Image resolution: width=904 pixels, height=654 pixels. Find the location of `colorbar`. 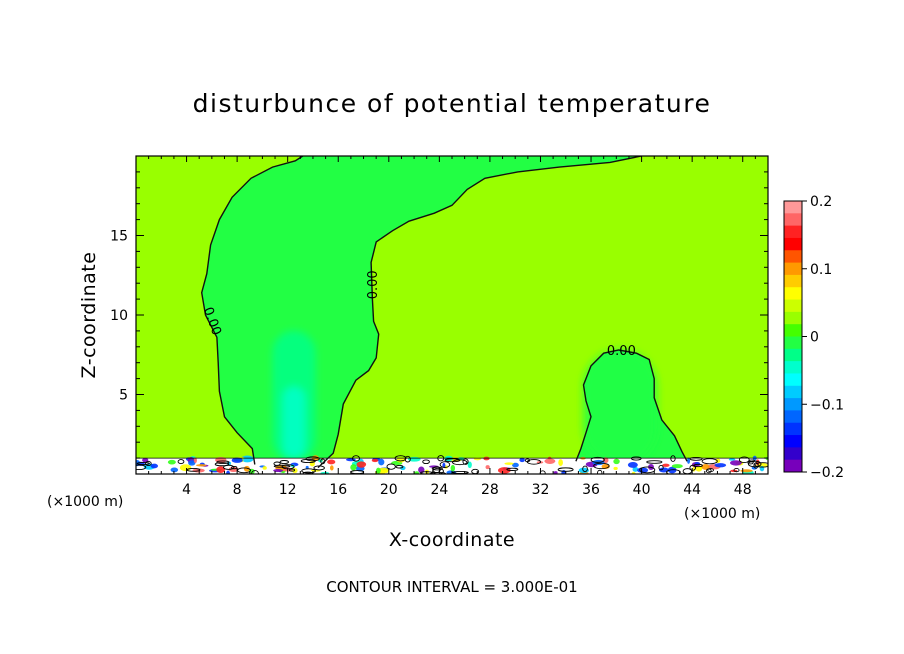

colorbar is located at coordinates (793, 336).